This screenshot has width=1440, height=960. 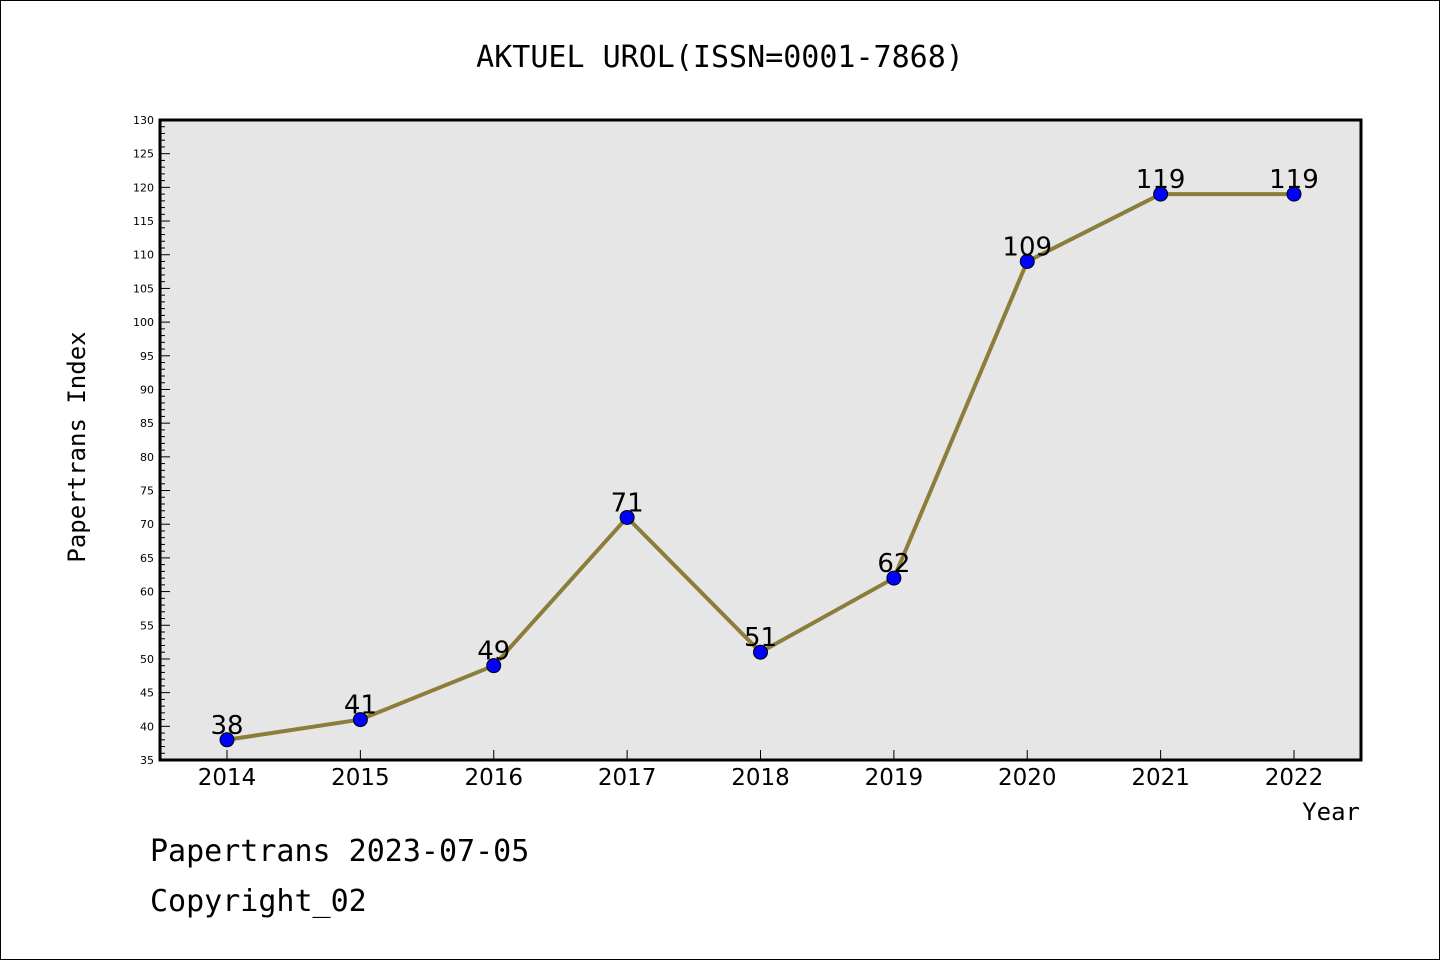 I want to click on chart-title: AKTUEL UROL(ISSN=0001-7868), so click(x=720, y=57).